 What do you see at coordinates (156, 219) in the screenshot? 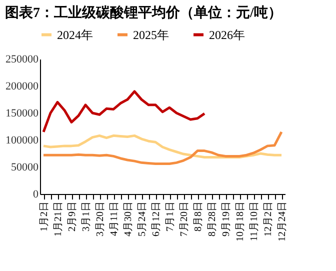
I see `x-tick-label: 6月12日` at bounding box center [156, 219].